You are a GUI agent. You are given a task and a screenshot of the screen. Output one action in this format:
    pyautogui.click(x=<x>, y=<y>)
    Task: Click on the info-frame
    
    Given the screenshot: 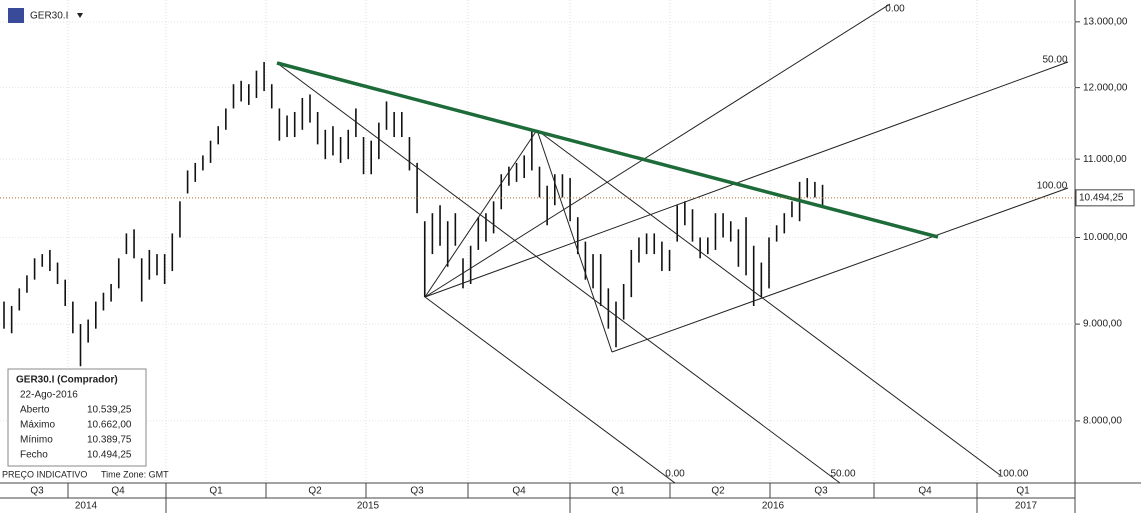 What is the action you would take?
    pyautogui.click(x=77, y=417)
    